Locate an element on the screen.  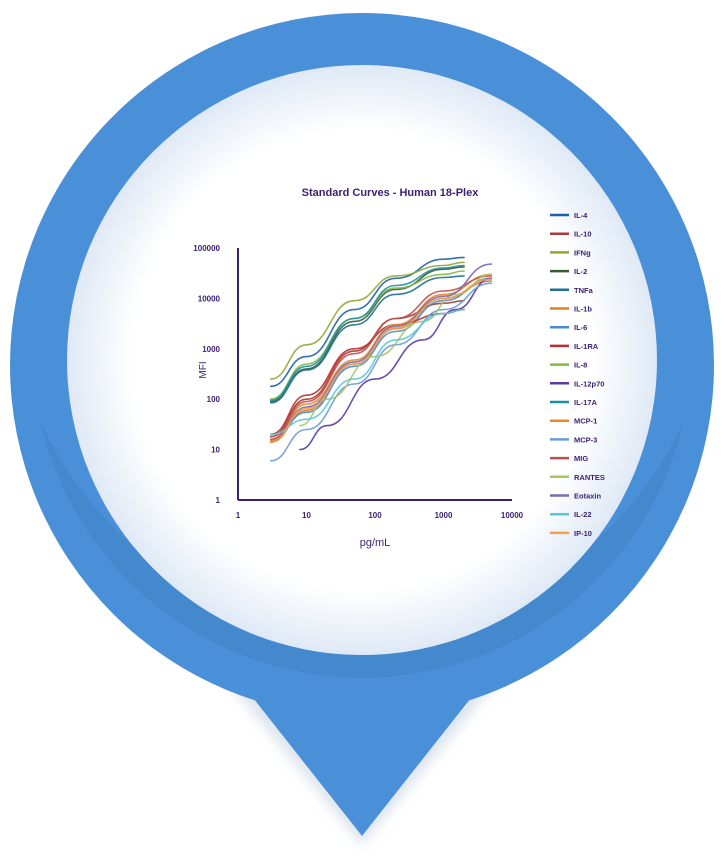
legend-label: IL-22 is located at coordinates (583, 514).